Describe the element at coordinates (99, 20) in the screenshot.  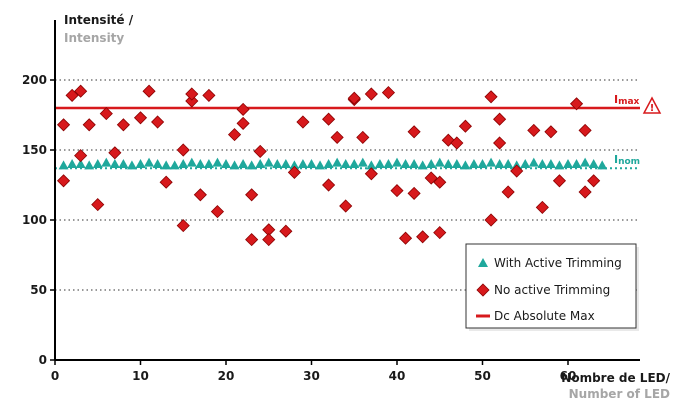
I see `y-axis-title: Intensité /` at that location.